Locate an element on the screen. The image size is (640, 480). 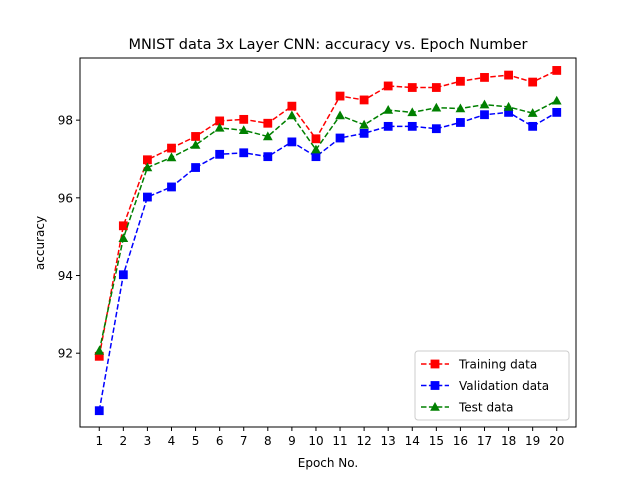
y-tick-label: 94 is located at coordinates (65, 276).